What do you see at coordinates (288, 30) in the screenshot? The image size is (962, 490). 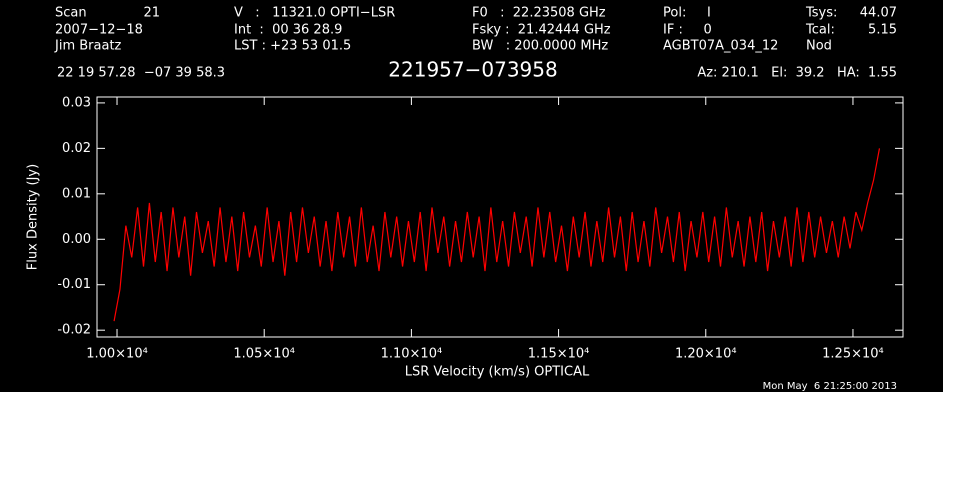 I see `header-text: Int : 00 36 28.9` at bounding box center [288, 30].